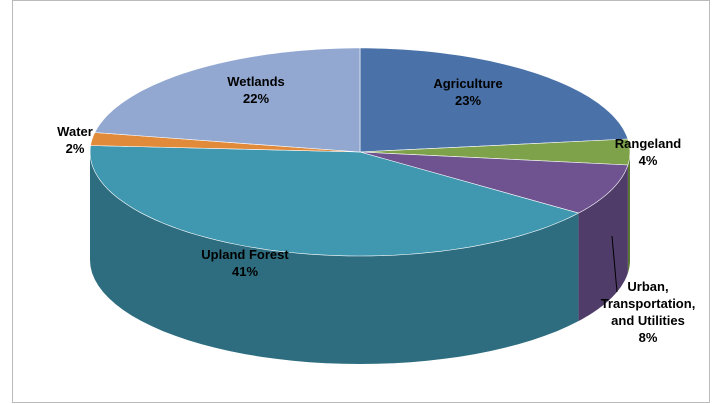 The height and width of the screenshot is (404, 712). I want to click on slice-name: Rangeland, so click(648, 143).